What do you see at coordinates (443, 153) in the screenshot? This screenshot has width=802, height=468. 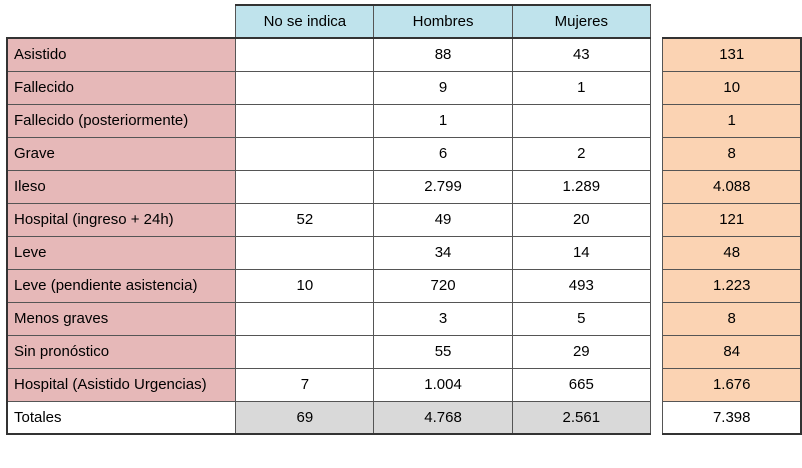 I see `cell-hombres: 6` at bounding box center [443, 153].